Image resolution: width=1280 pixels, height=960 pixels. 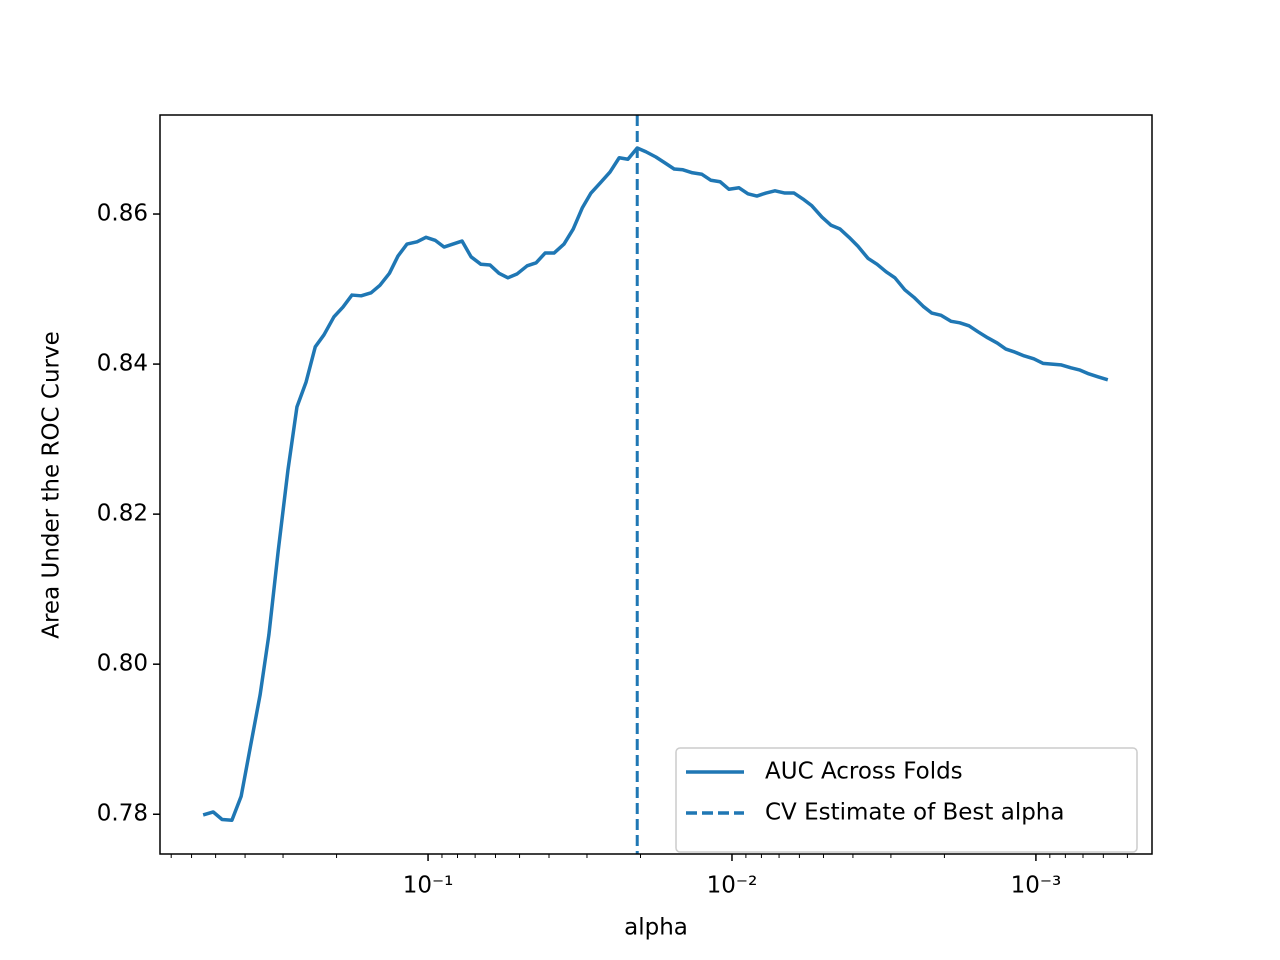 What do you see at coordinates (122, 664) in the screenshot?
I see `y-tick-label: 0.80` at bounding box center [122, 664].